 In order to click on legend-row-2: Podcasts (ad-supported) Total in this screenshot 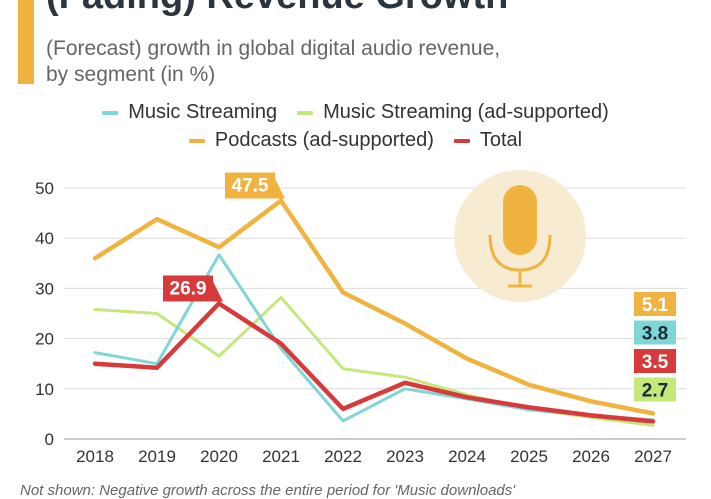, I will do `click(355, 140)`.